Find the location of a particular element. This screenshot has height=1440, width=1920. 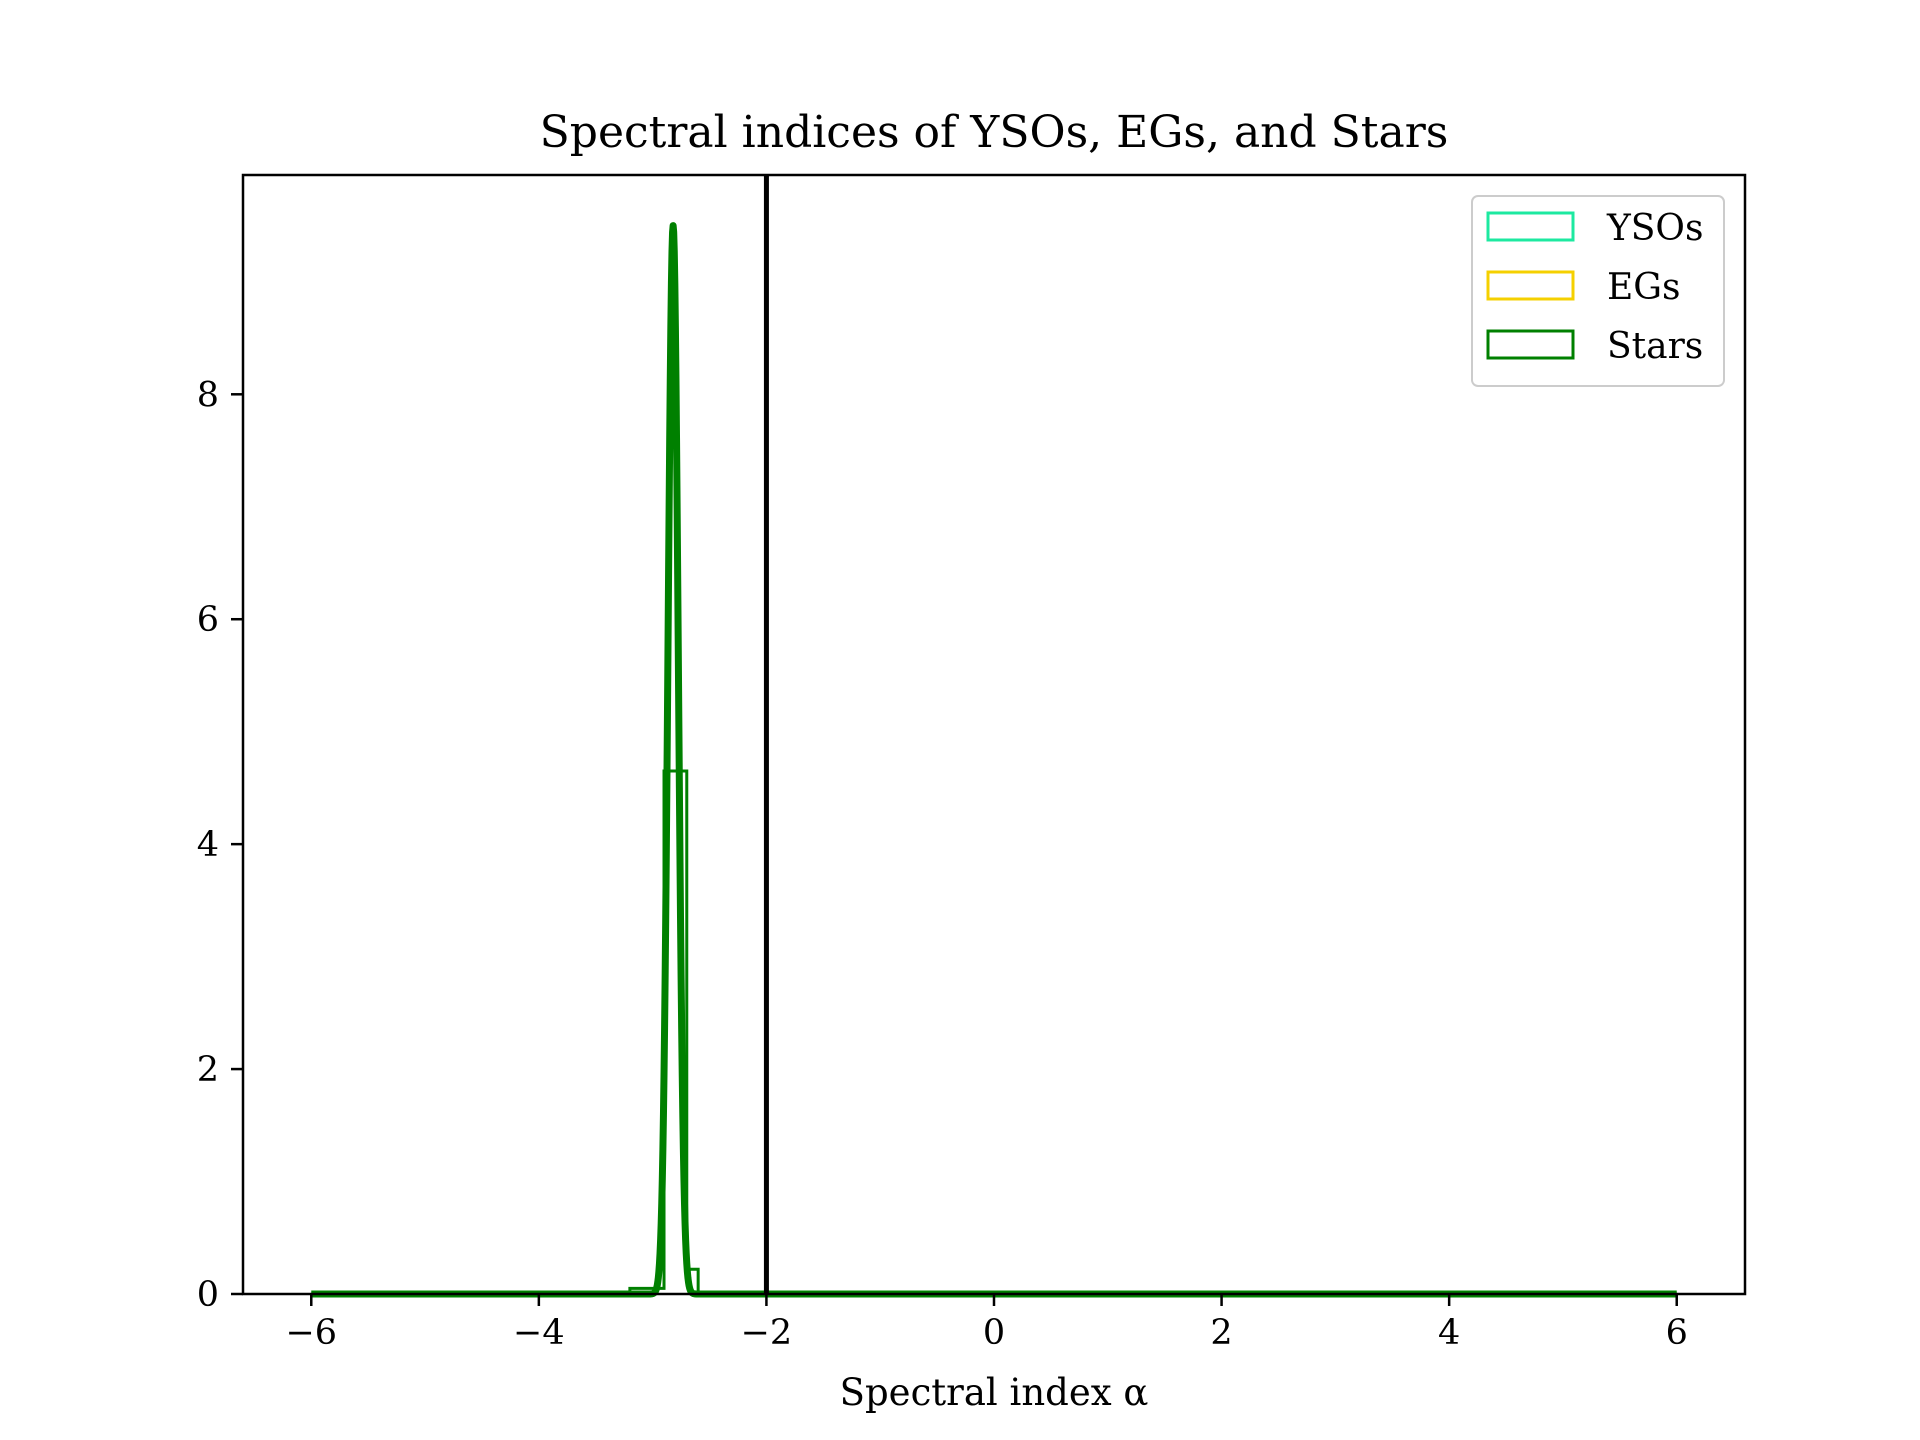

y-tick-label: 6 is located at coordinates (208, 620).